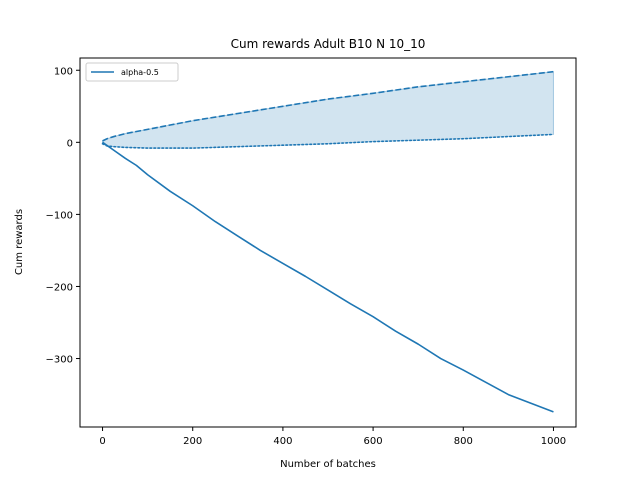  What do you see at coordinates (70, 143) in the screenshot?
I see `y-tick-label: 0` at bounding box center [70, 143].